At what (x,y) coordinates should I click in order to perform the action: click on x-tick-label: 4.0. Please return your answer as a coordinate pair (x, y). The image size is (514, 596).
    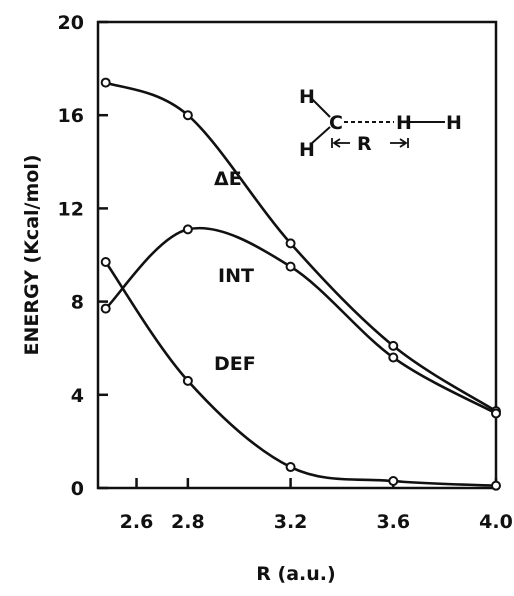
    Looking at the image, I should click on (496, 522).